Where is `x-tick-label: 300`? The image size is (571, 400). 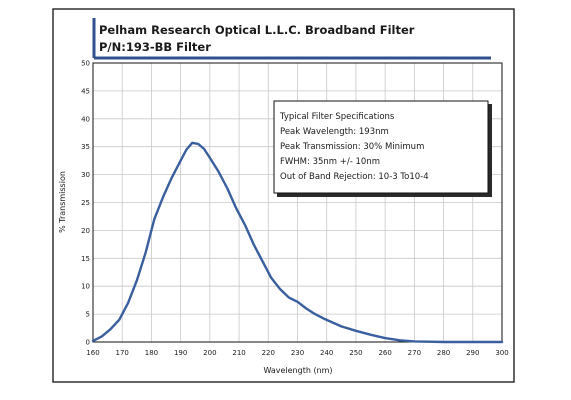 x-tick-label: 300 is located at coordinates (501, 353).